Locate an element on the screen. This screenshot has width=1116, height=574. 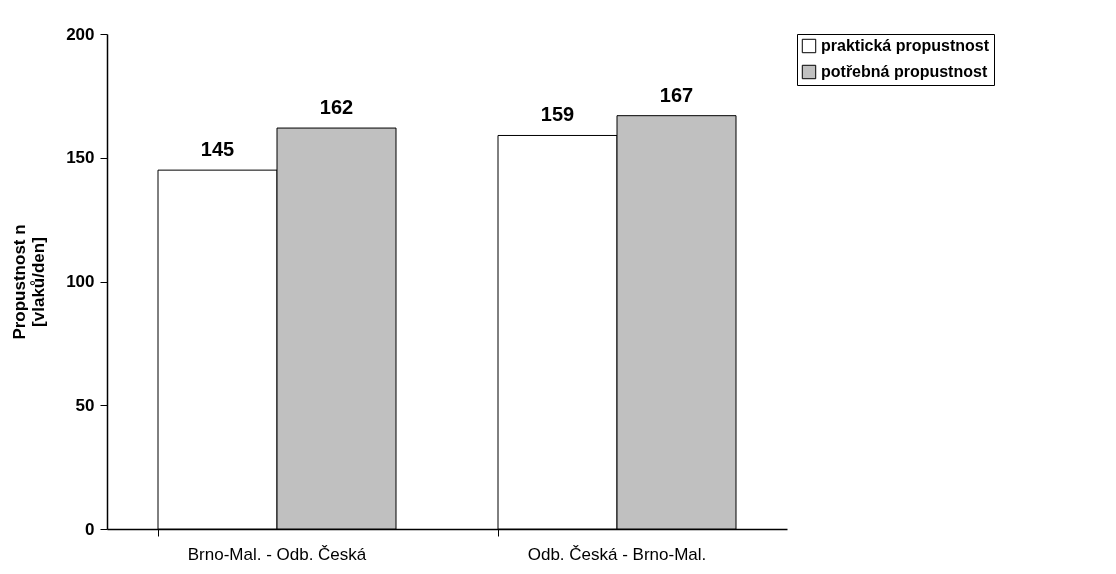
y-tick-label: 150 is located at coordinates (80, 158).